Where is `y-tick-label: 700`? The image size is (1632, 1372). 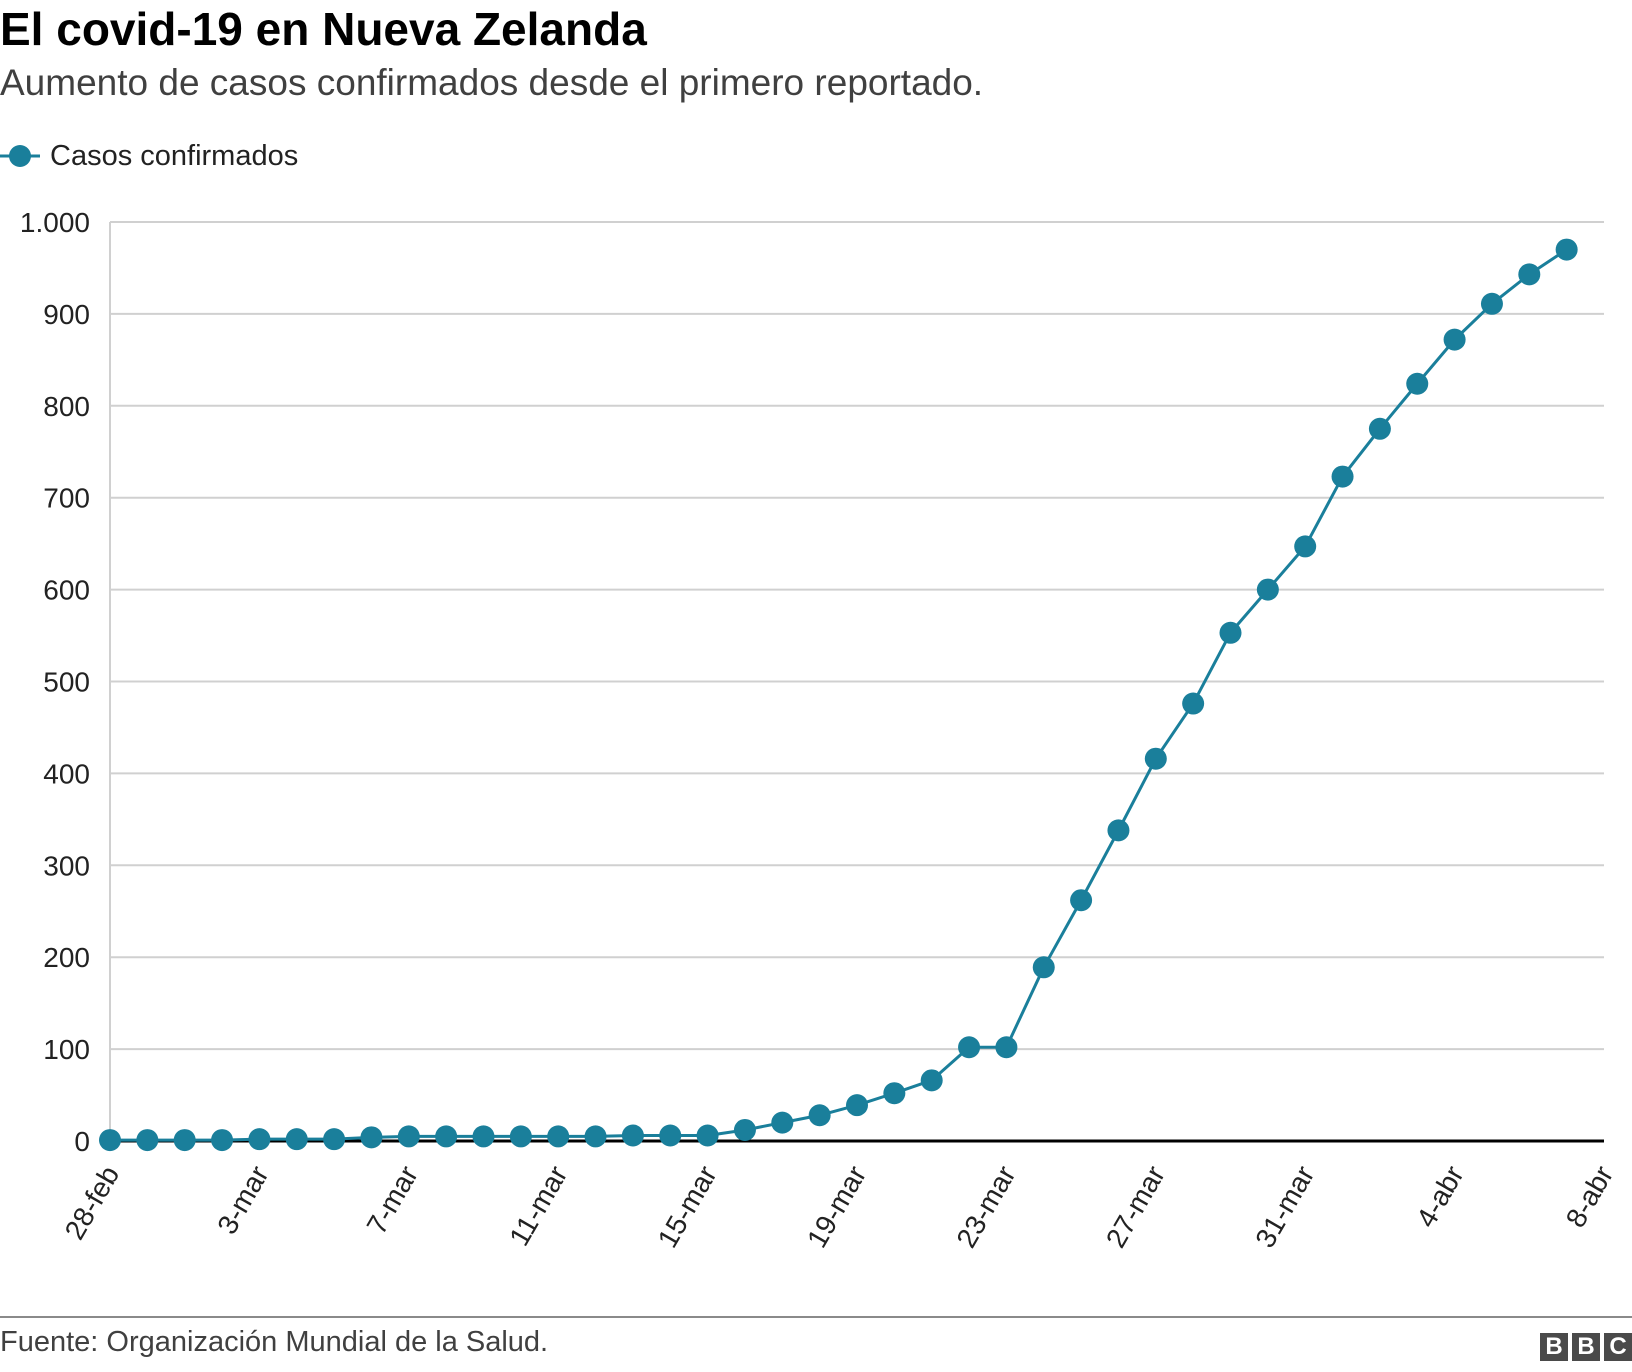 y-tick-label: 700 is located at coordinates (66, 498).